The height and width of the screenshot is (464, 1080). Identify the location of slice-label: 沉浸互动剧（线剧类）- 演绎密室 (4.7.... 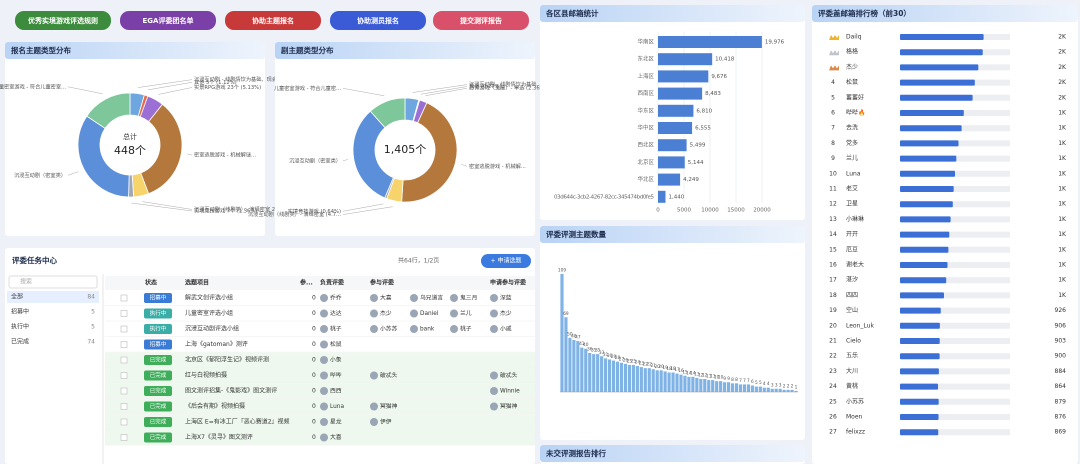
(294, 214).